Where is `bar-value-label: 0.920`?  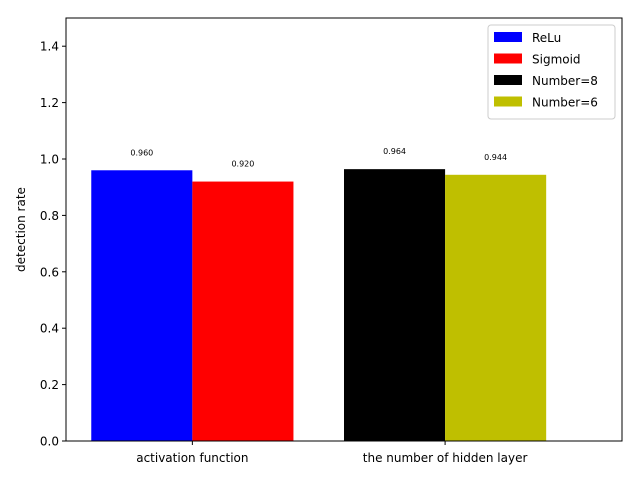 bar-value-label: 0.920 is located at coordinates (242, 164).